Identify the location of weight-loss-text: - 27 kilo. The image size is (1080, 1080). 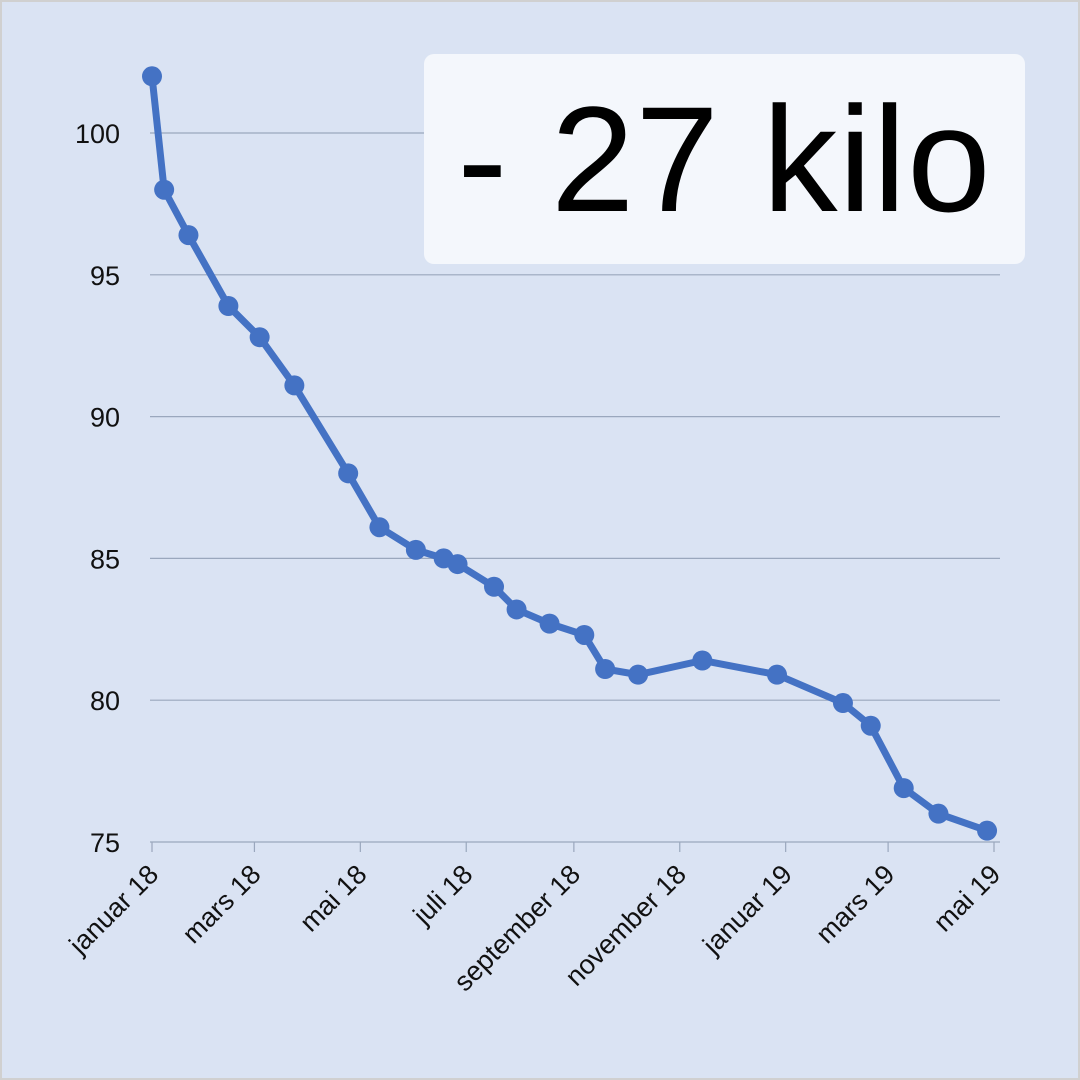
(724, 158).